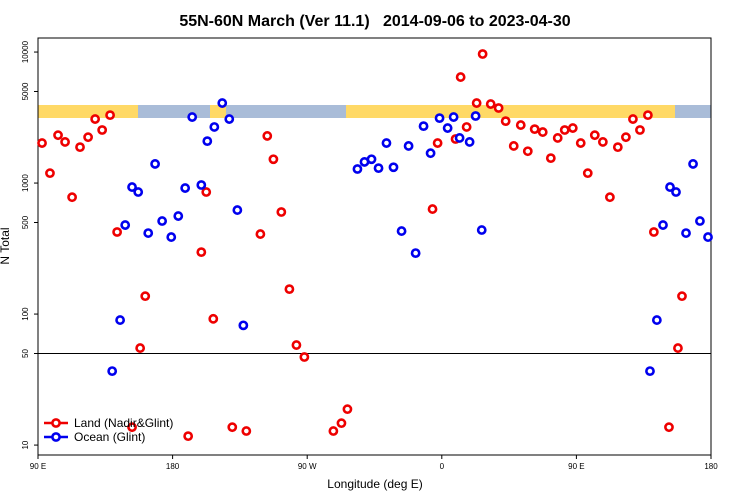 This screenshot has height=500, width=750. Describe the element at coordinates (123, 423) in the screenshot. I see `legend-label: Land (Nadir&Glint)` at that location.